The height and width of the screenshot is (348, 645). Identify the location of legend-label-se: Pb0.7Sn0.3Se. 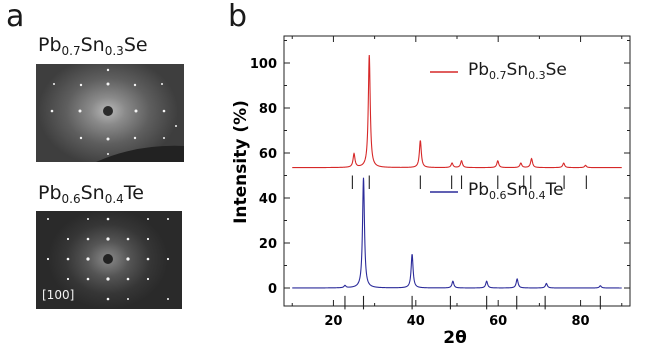
(517, 71).